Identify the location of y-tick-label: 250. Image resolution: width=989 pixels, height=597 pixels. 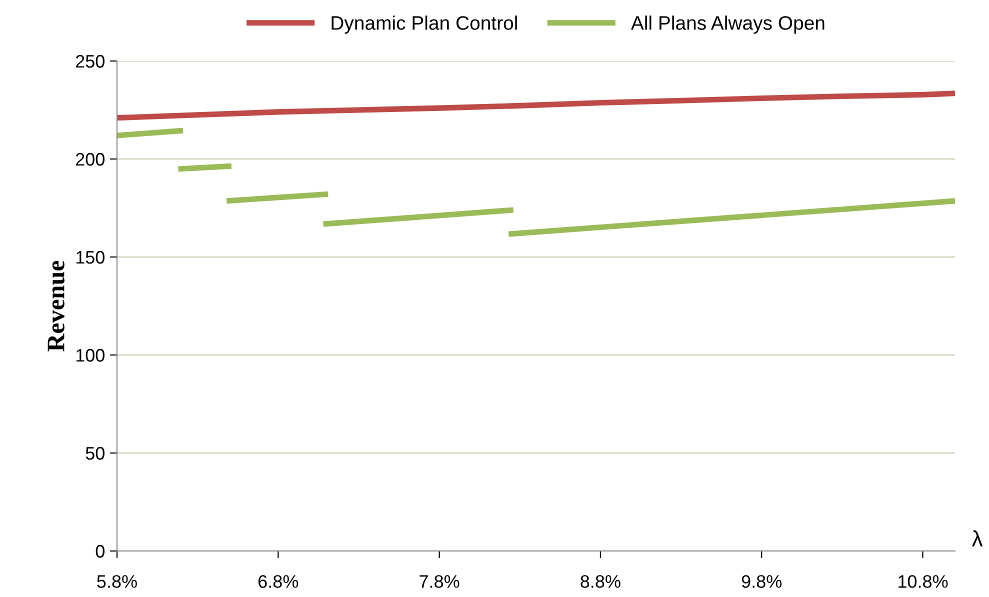
(90, 61).